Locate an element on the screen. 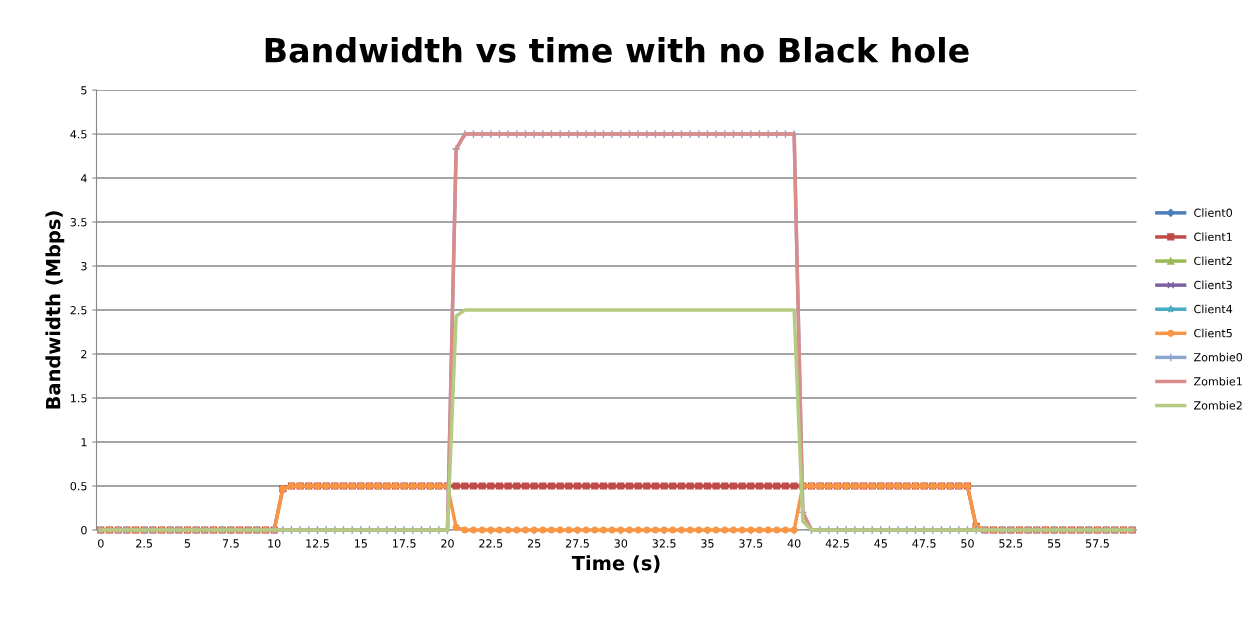  legend-label: Zombie2 is located at coordinates (1218, 405).